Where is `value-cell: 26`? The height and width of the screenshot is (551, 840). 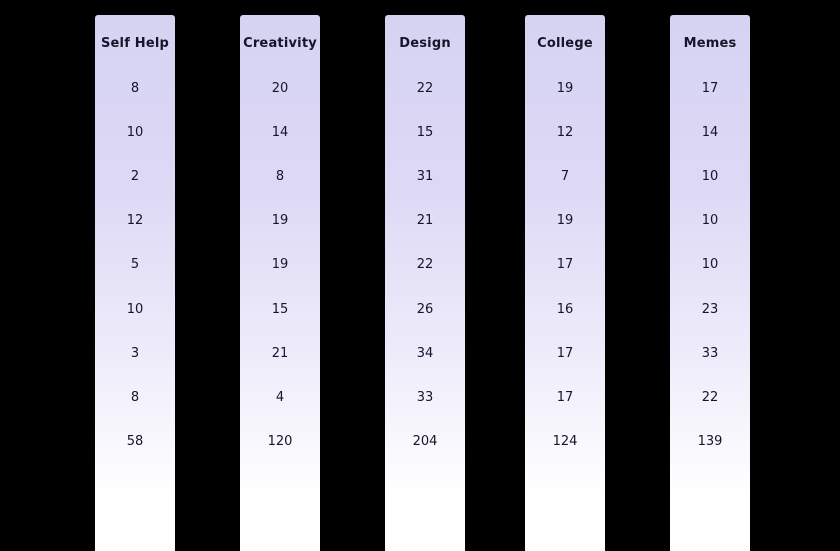
value-cell: 26 is located at coordinates (425, 309).